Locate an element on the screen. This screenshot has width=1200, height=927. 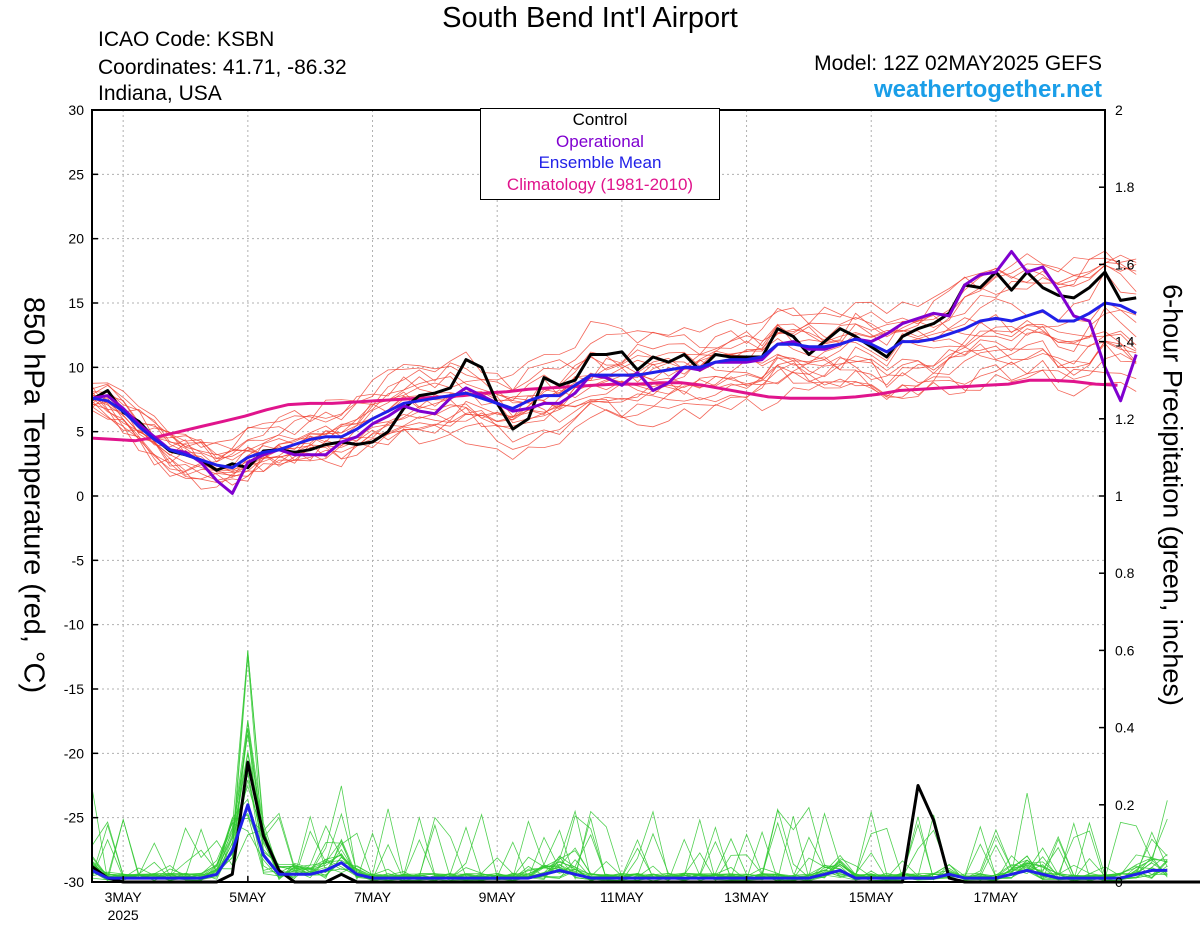
y-tick-label: -25 is located at coordinates (74, 818).